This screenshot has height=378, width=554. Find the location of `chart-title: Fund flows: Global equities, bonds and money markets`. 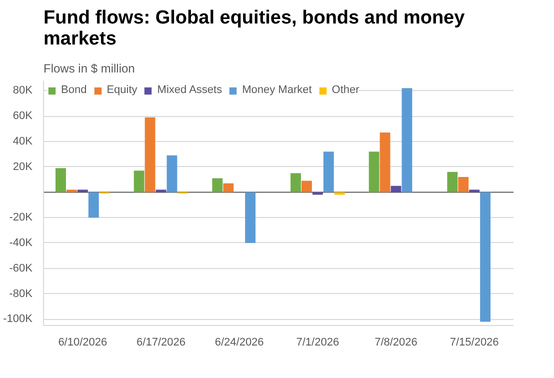

chart-title: Fund flows: Global equities, bonds and money markets is located at coordinates (255, 29).